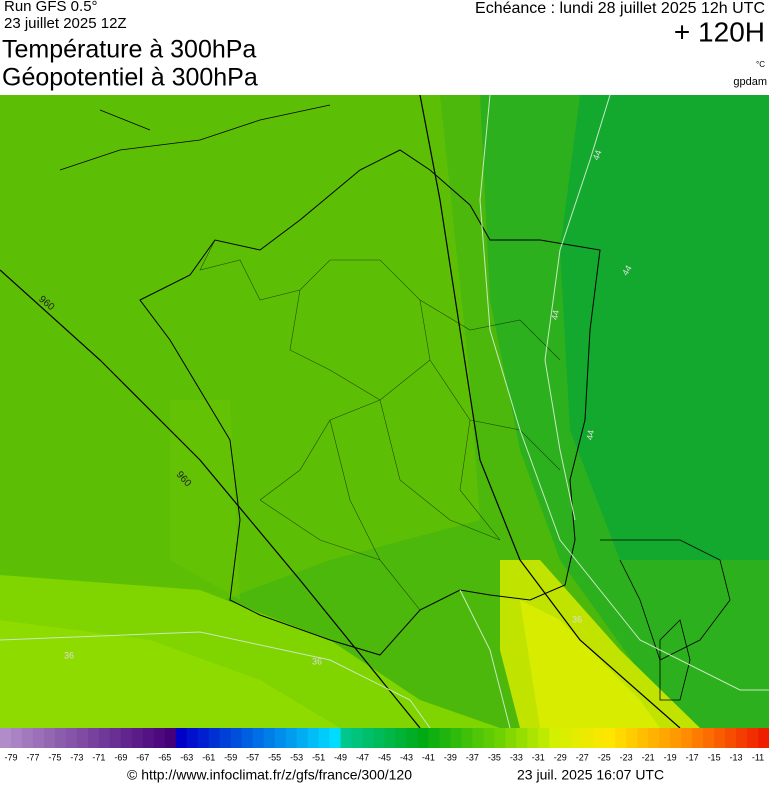 The height and width of the screenshot is (791, 769). Describe the element at coordinates (450, 757) in the screenshot. I see `colorbar-label: -39` at that location.